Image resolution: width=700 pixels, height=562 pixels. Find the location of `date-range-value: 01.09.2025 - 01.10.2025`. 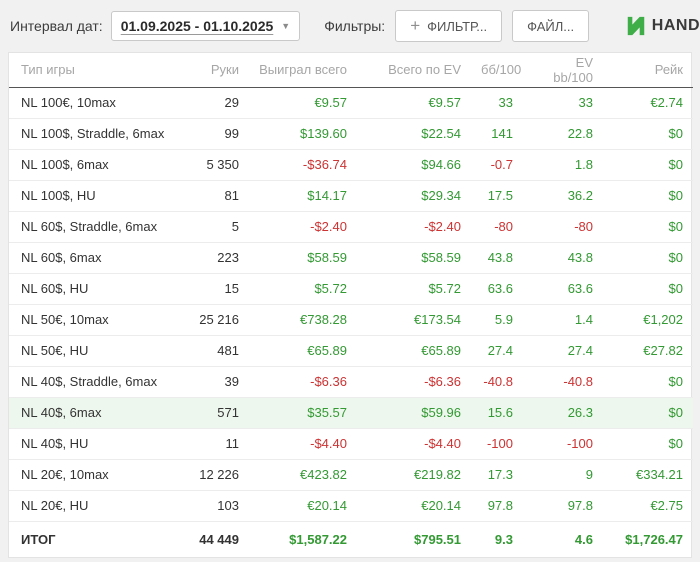

date-range-value: 01.09.2025 - 01.10.2025 is located at coordinates (197, 26).